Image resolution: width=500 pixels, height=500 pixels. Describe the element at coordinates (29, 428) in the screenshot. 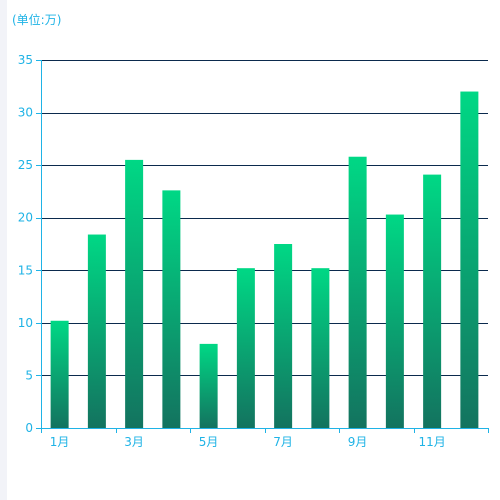

I see `y-tick-label: 0` at that location.